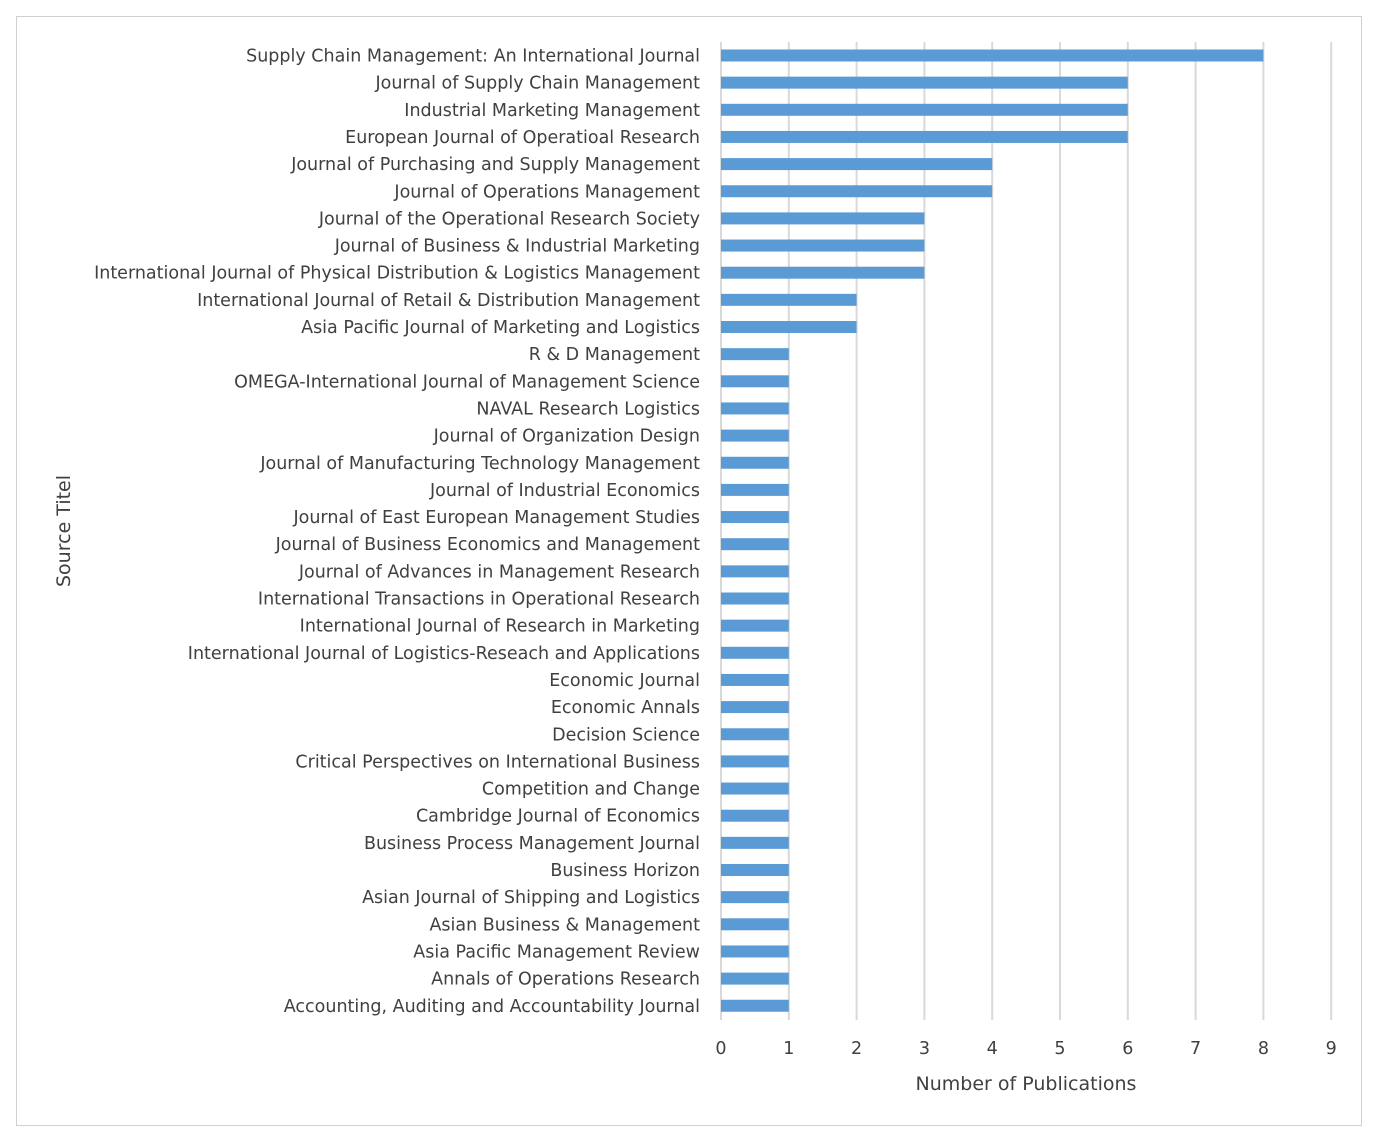  What do you see at coordinates (537, 84) in the screenshot?
I see `category-label: Journal of Supply Chain Management` at bounding box center [537, 84].